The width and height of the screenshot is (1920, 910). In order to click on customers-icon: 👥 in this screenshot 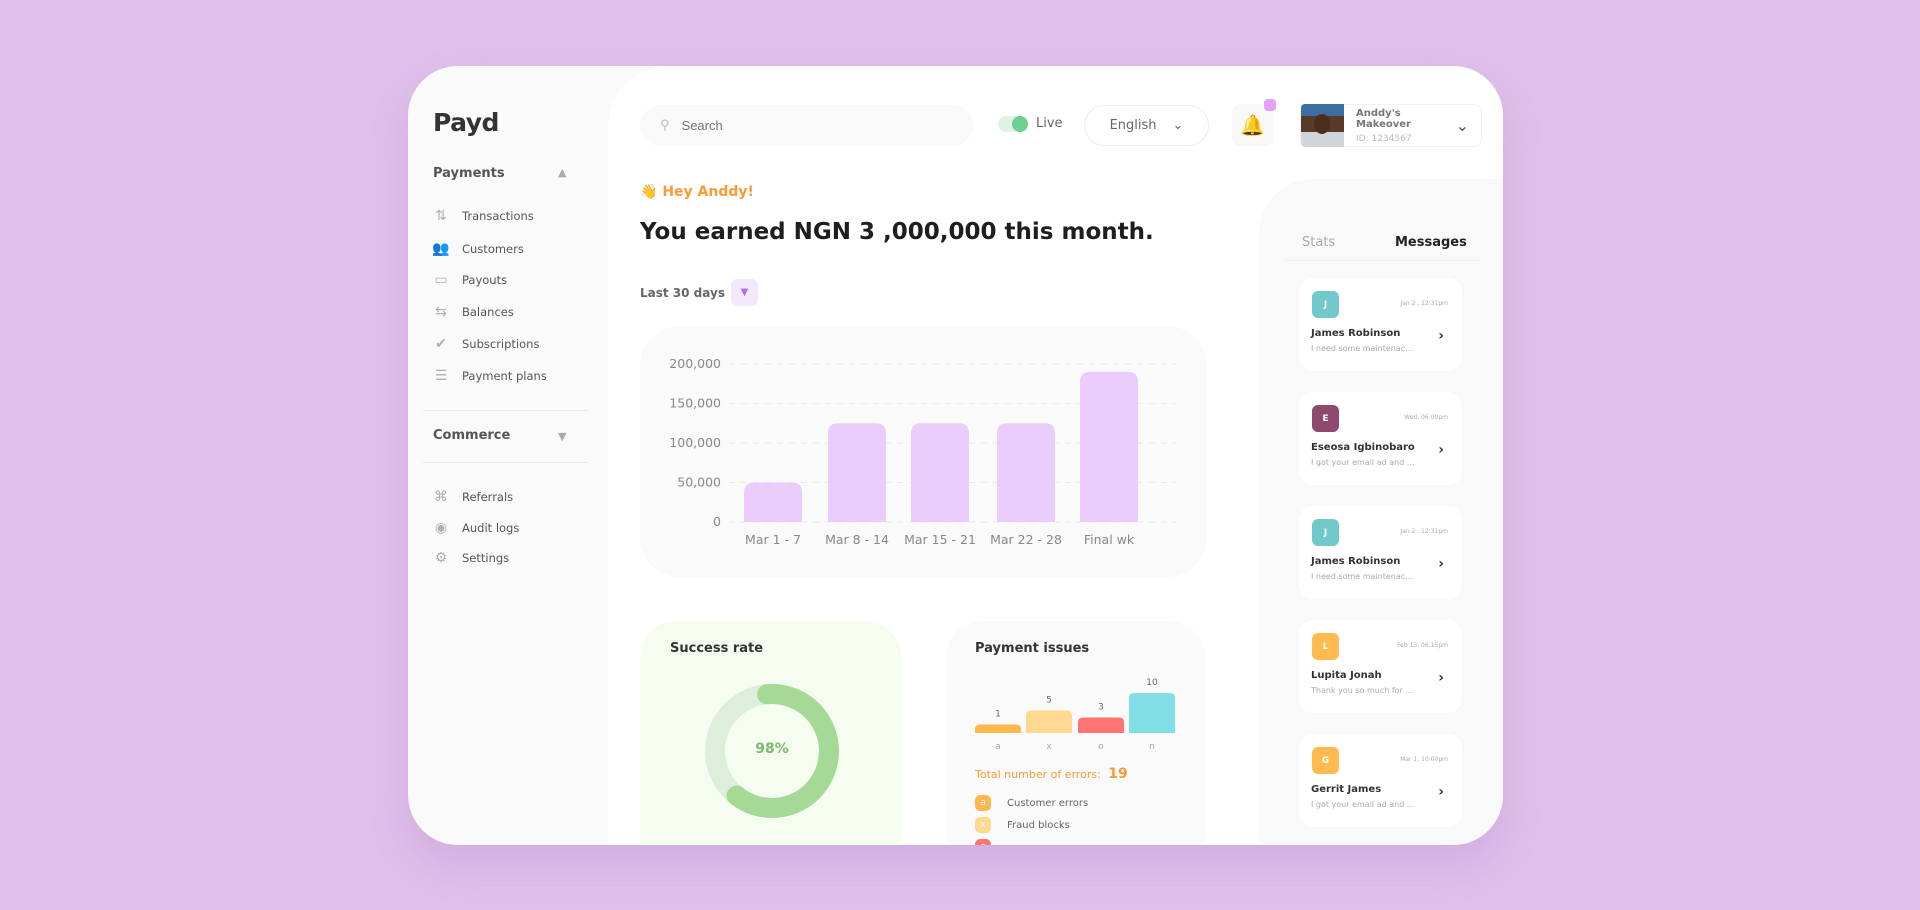, I will do `click(441, 249)`.